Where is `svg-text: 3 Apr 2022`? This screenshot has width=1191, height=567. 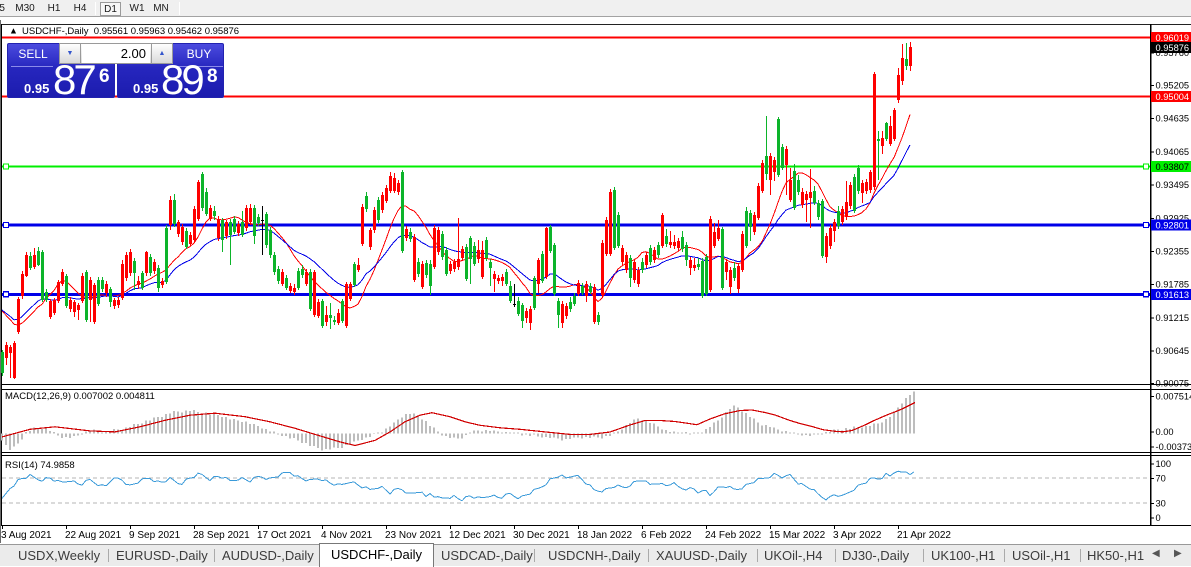
svg-text: 3 Apr 2022 is located at coordinates (857, 535).